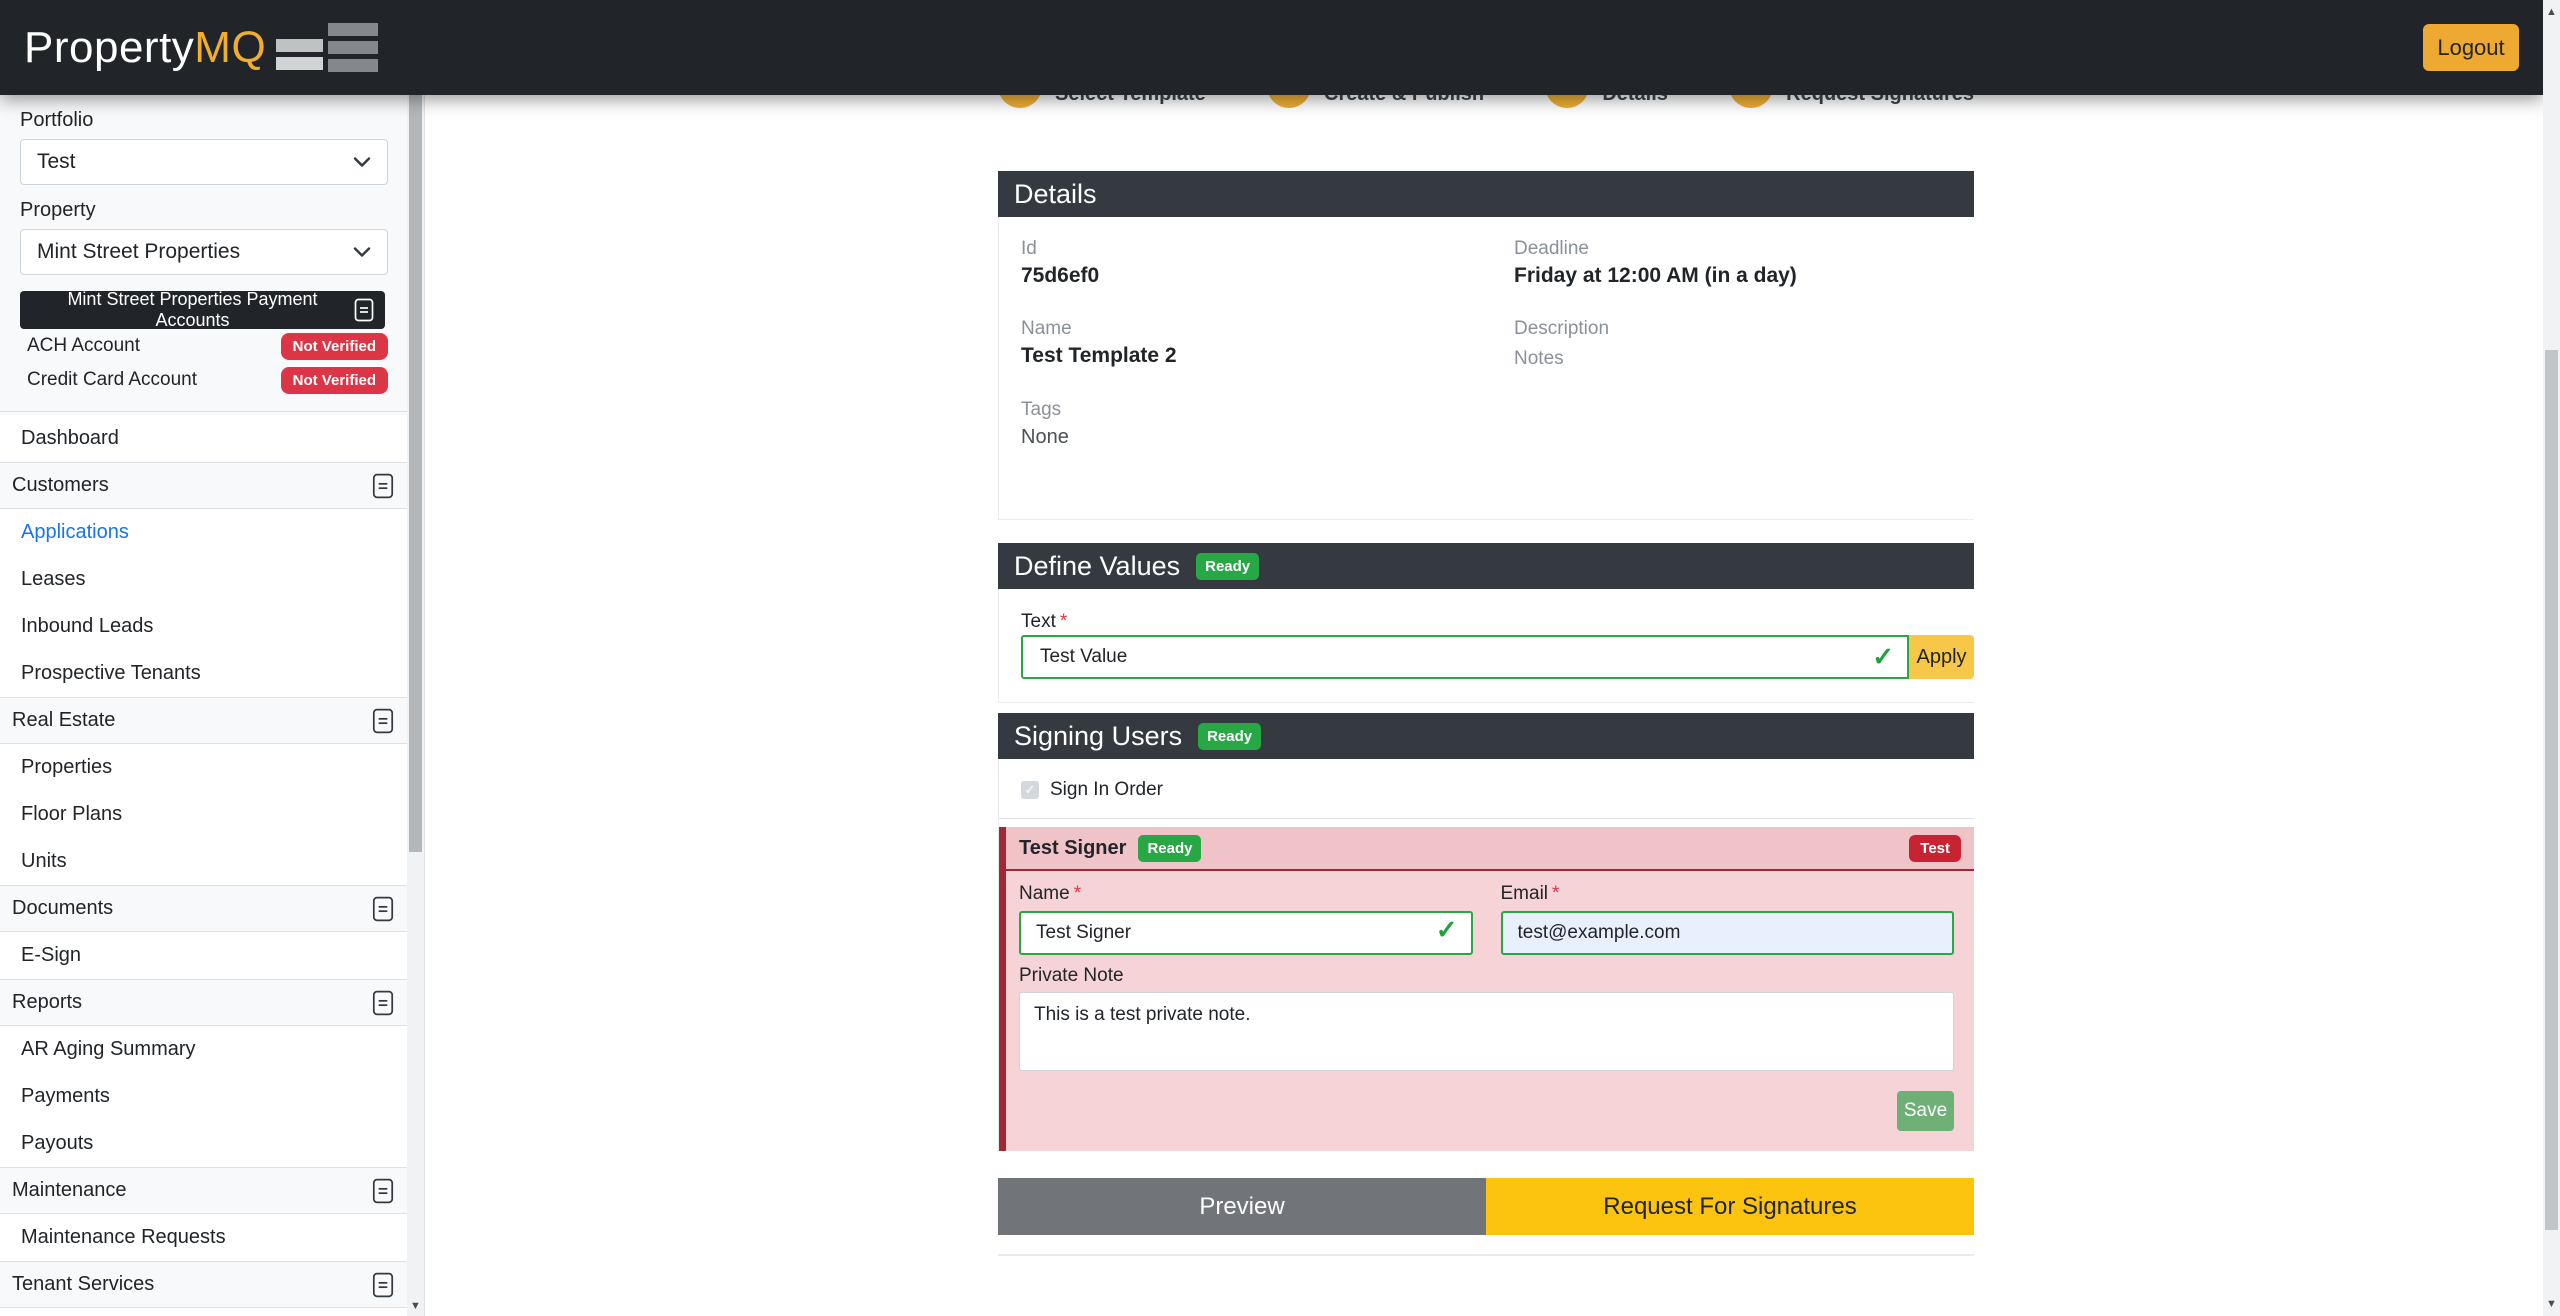 The image size is (2560, 1316). I want to click on portfolio-label: Portfolio, so click(57, 120).